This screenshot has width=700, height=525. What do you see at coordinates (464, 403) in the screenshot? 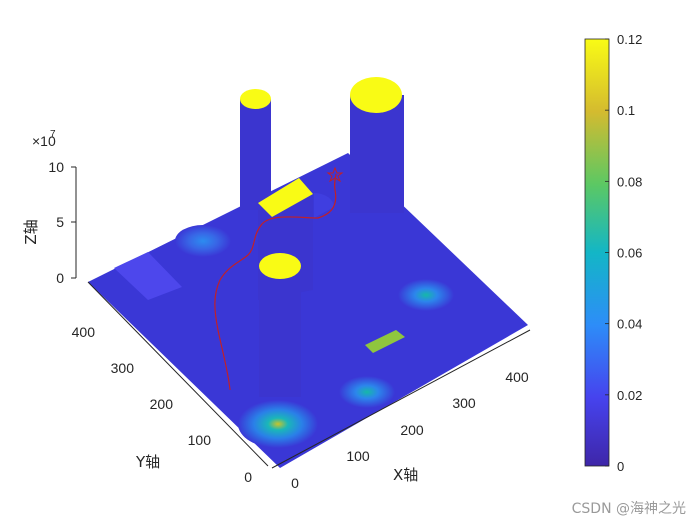
I see `x-tick-label: 300` at bounding box center [464, 403].